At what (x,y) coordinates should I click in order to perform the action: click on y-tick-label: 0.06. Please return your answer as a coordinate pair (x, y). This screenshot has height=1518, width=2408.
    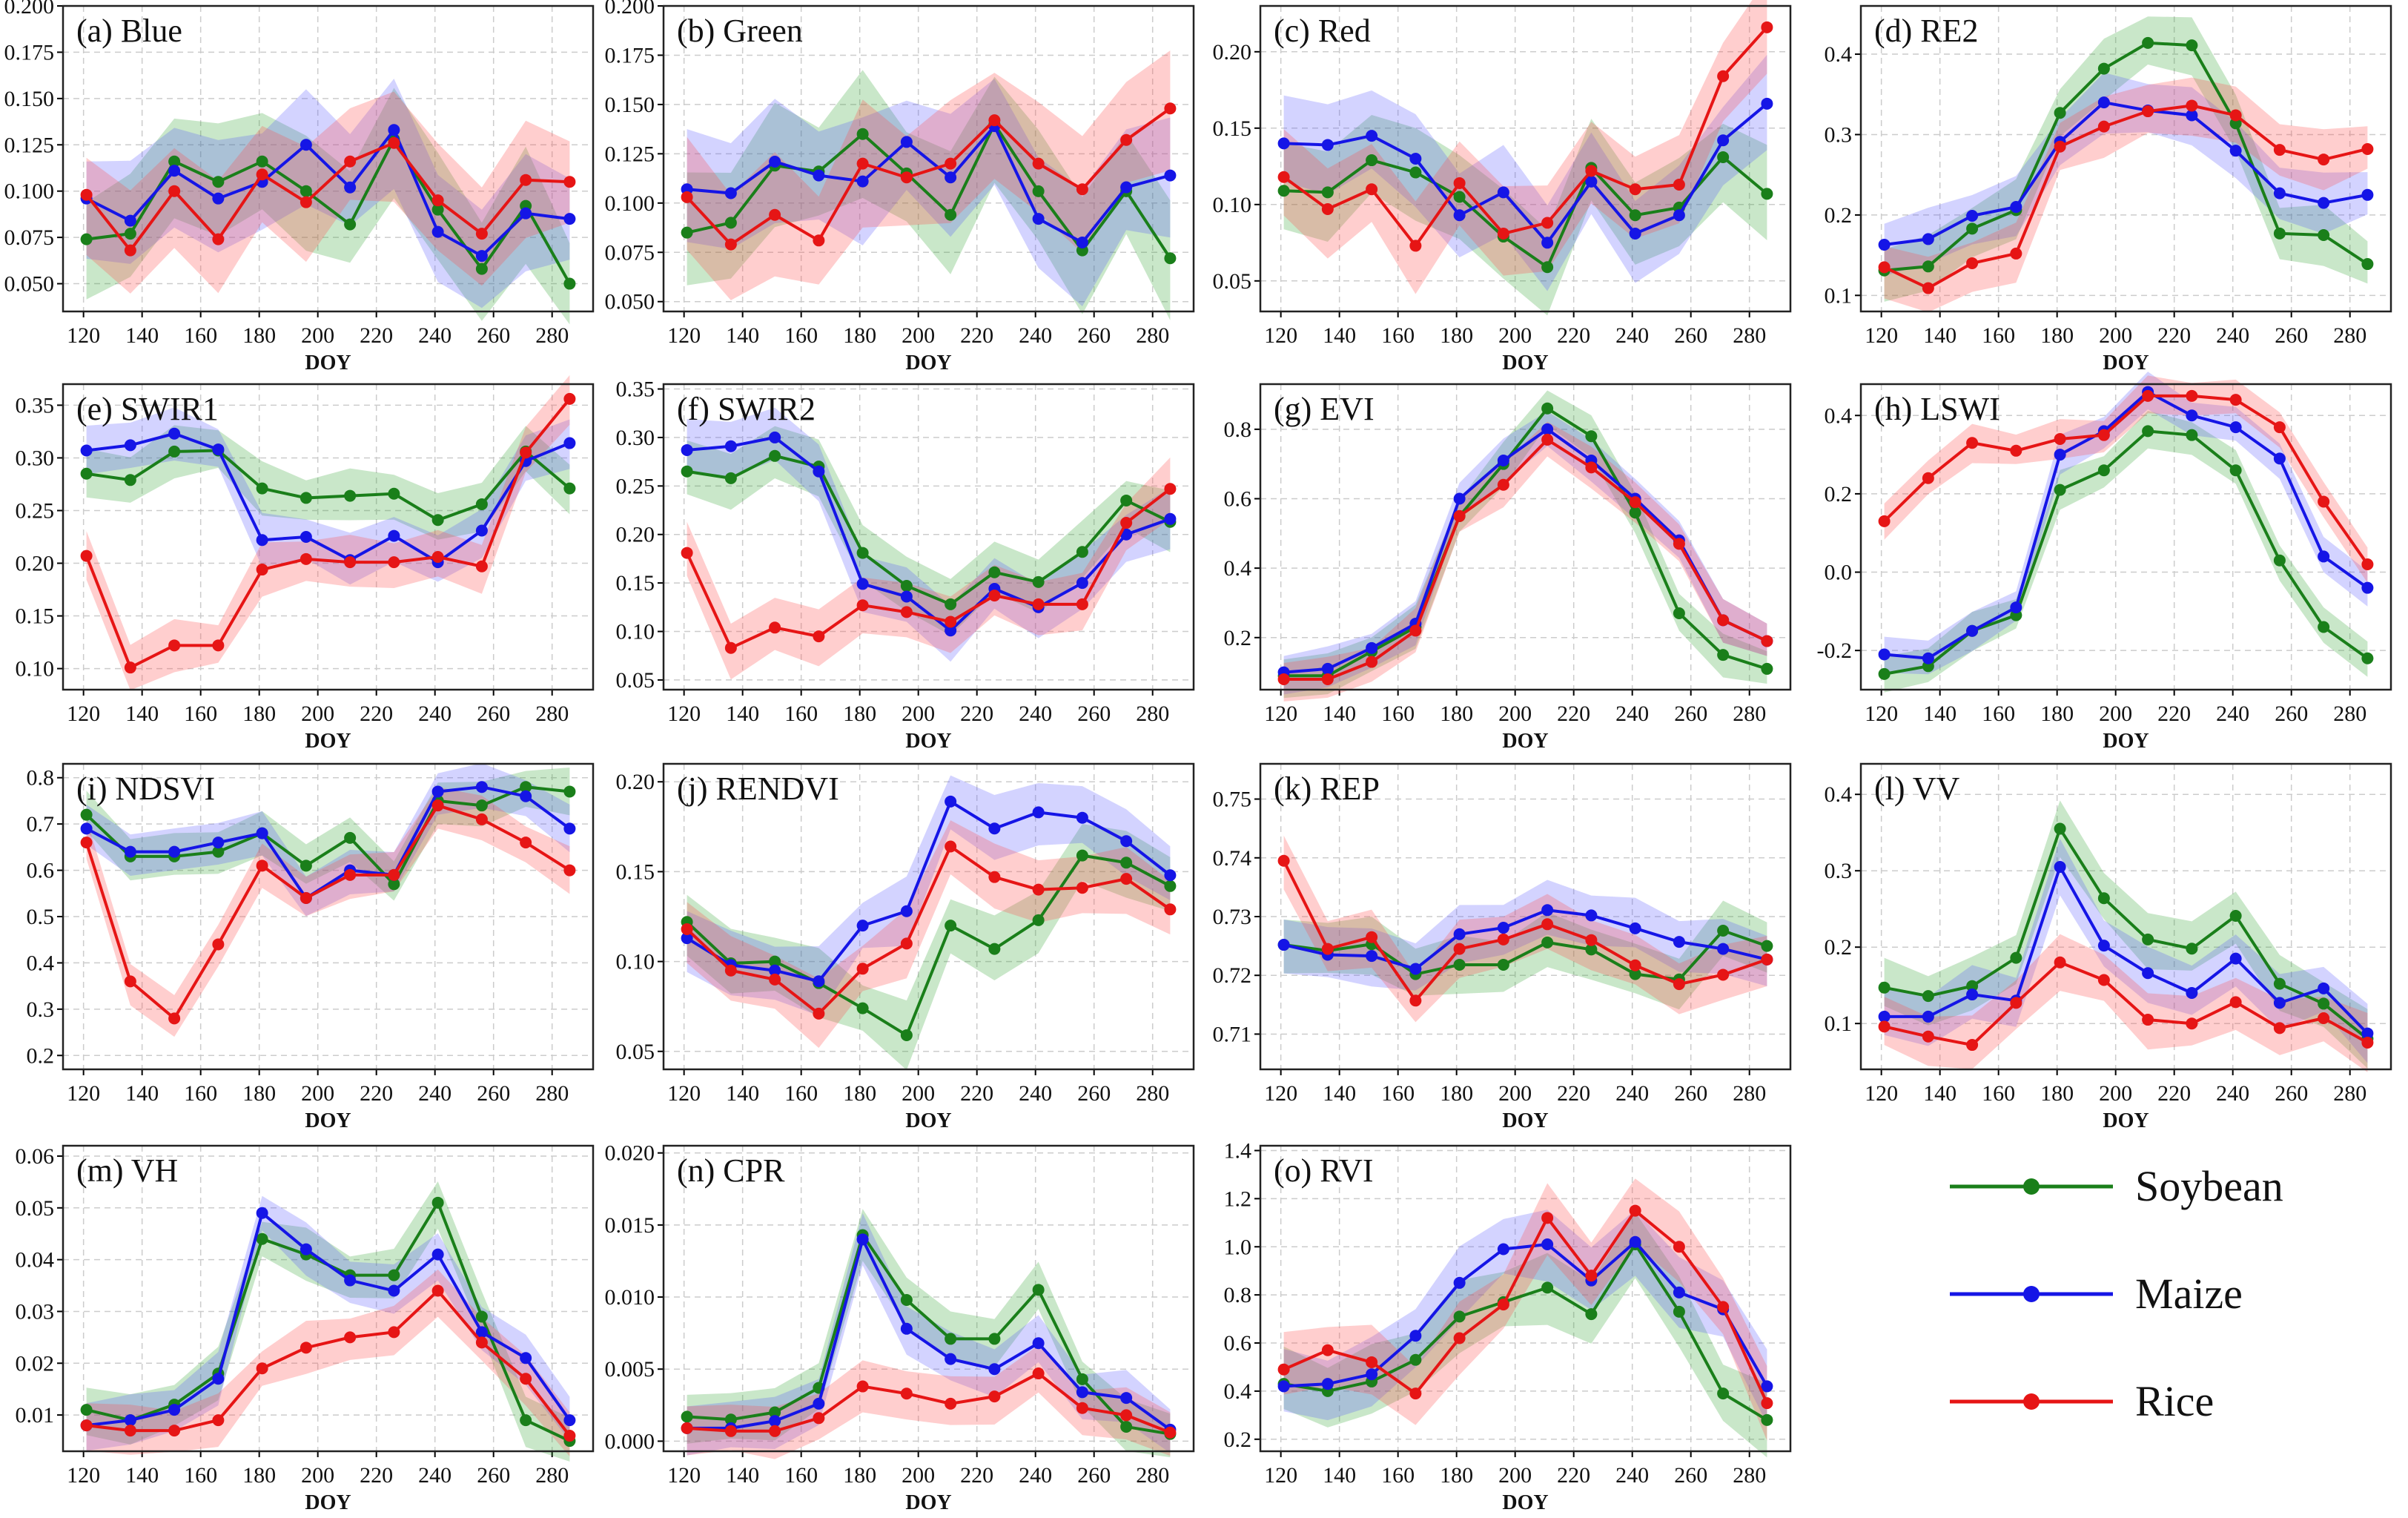
    Looking at the image, I should click on (35, 1156).